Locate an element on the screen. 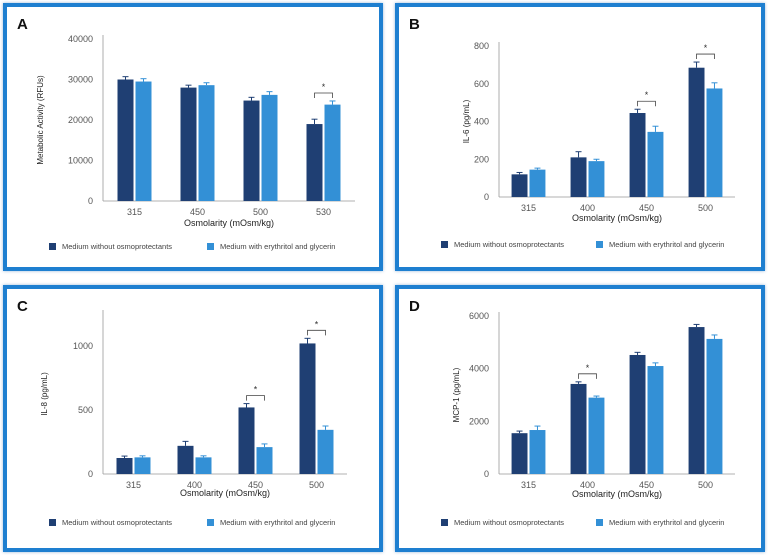  y-tick-label: 10000 is located at coordinates (80, 161).